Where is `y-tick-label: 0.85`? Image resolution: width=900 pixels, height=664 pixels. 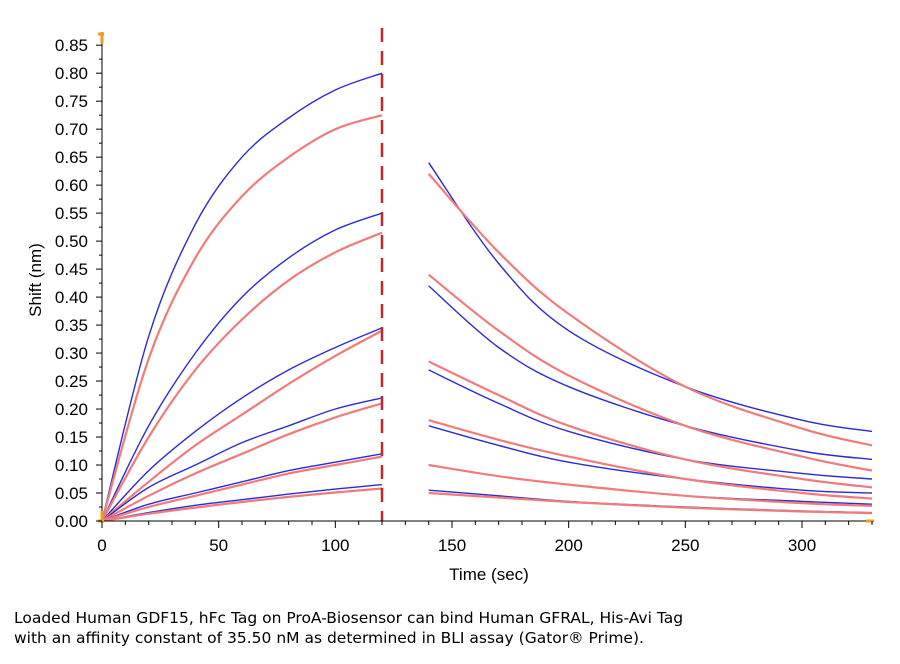 y-tick-label: 0.85 is located at coordinates (71, 45).